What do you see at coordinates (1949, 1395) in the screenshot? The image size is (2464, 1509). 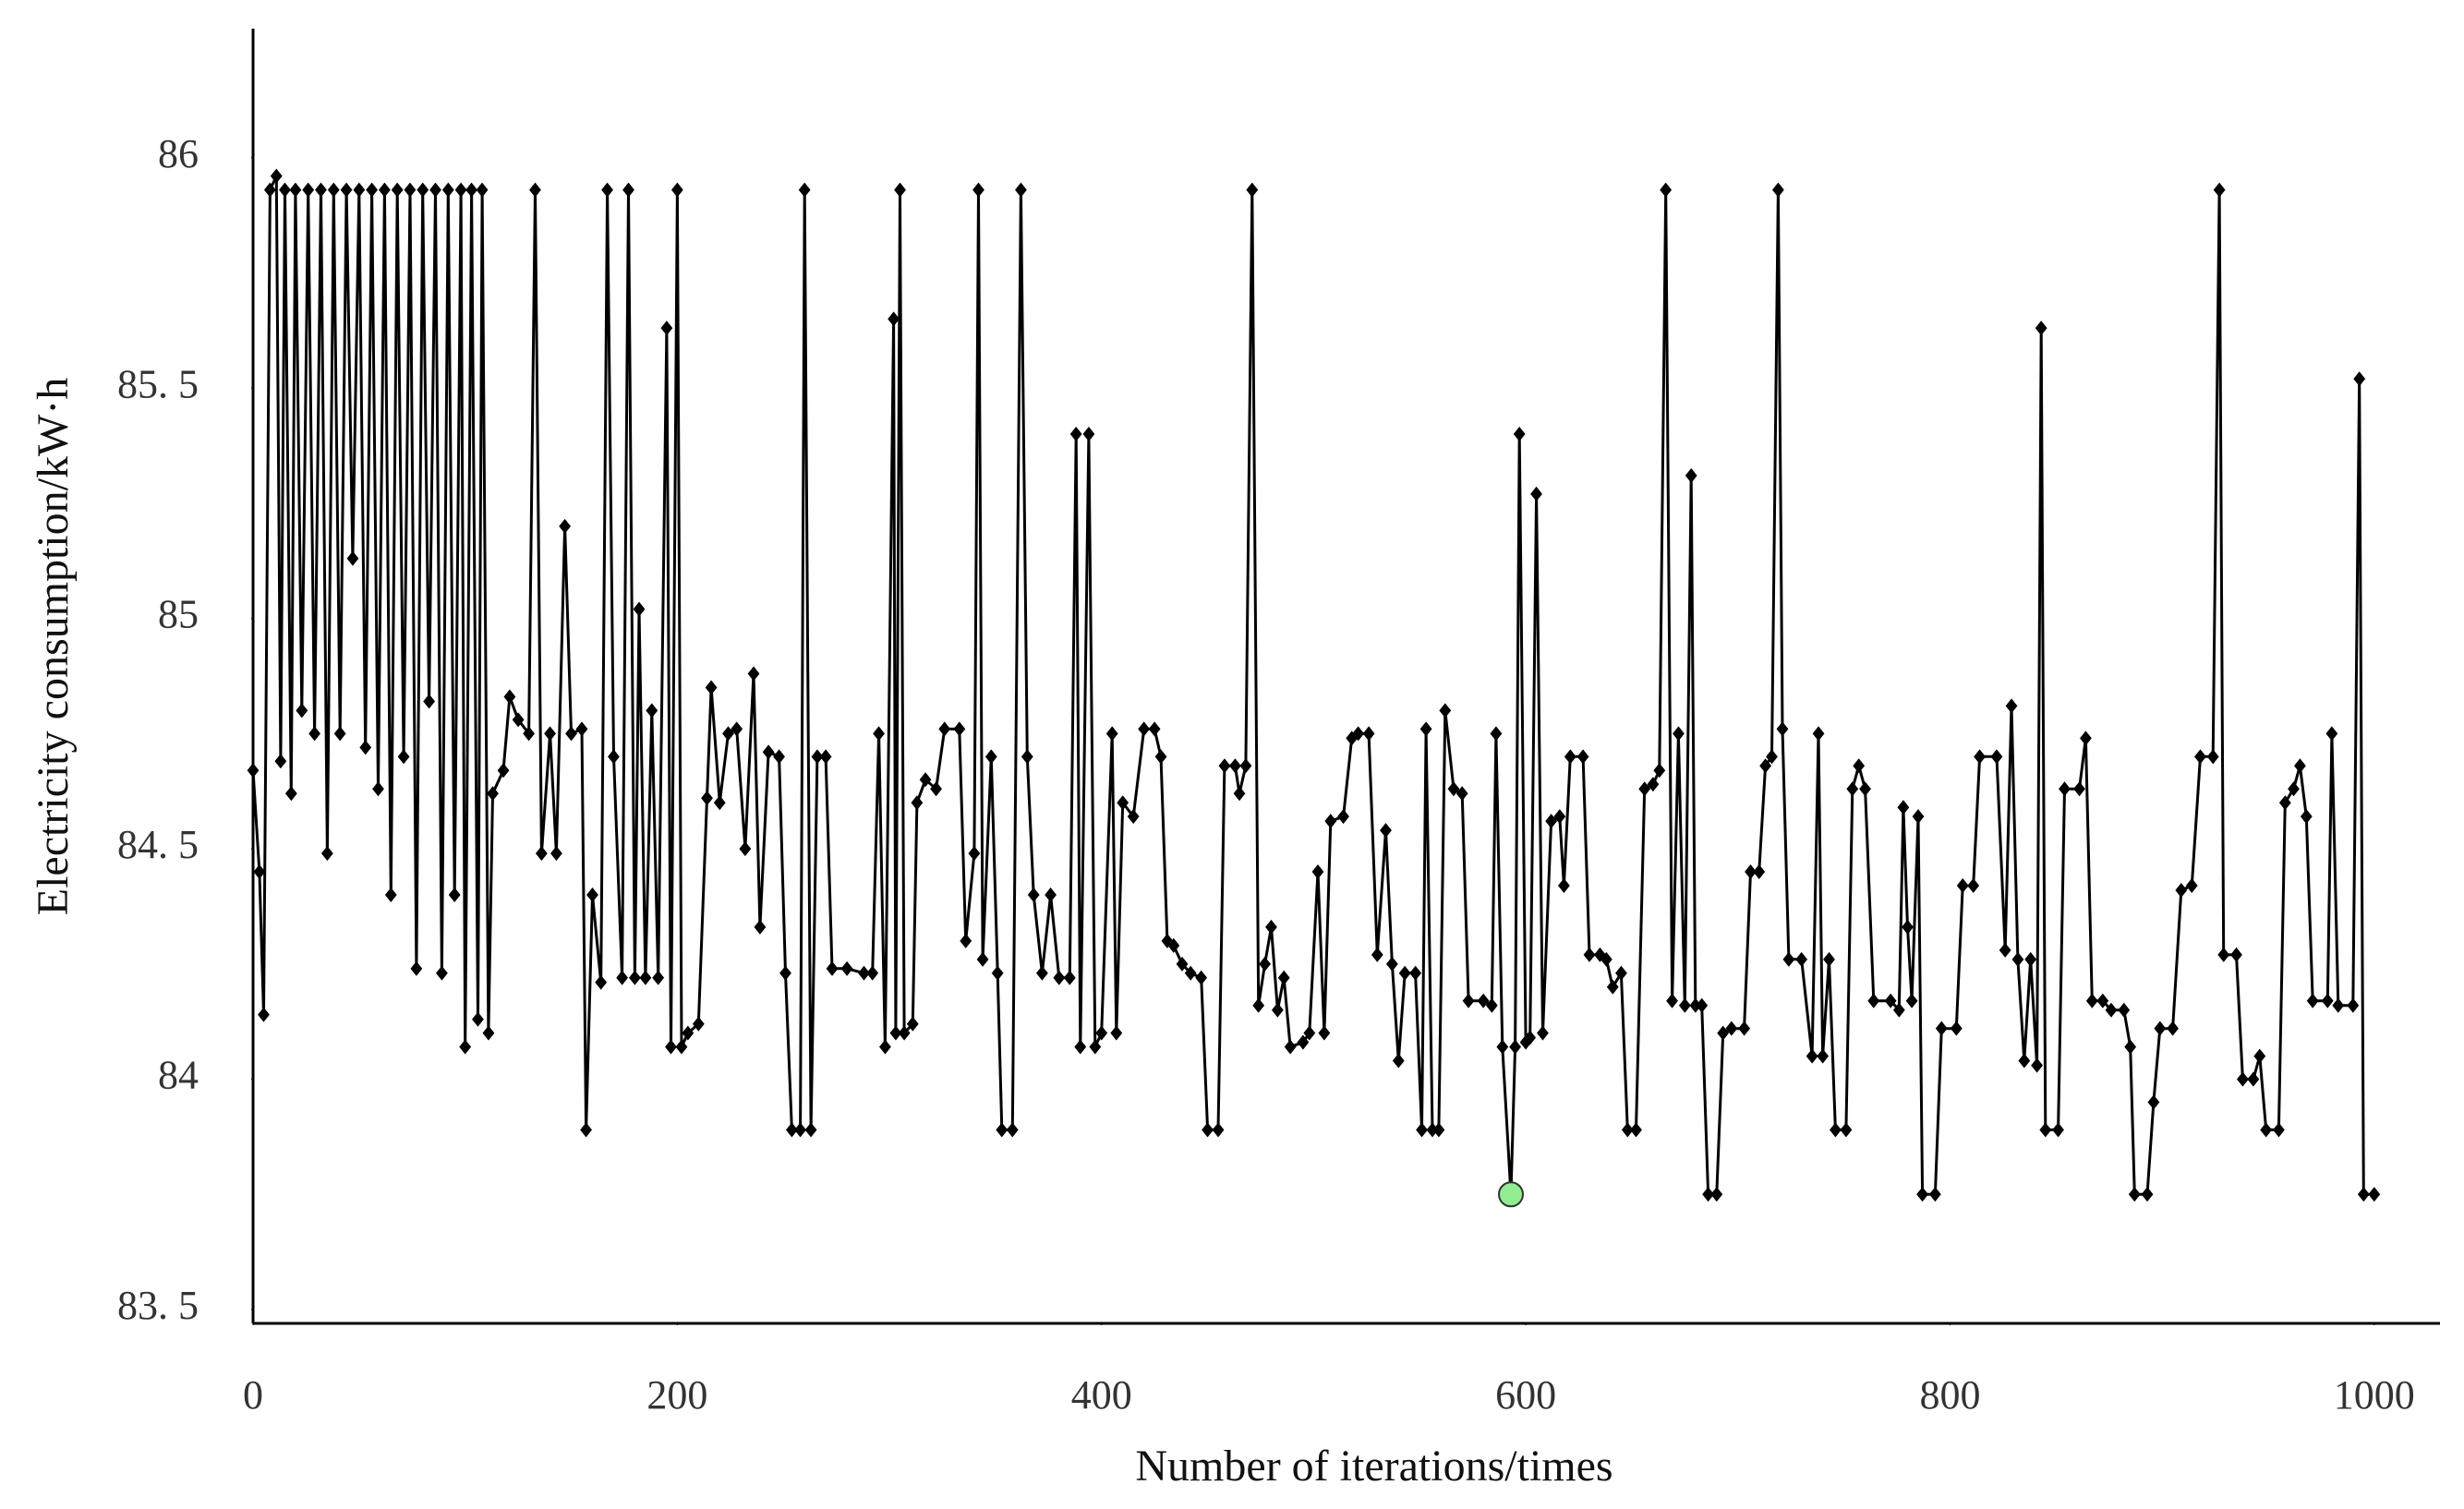 I see `x-tick-label: 800` at bounding box center [1949, 1395].